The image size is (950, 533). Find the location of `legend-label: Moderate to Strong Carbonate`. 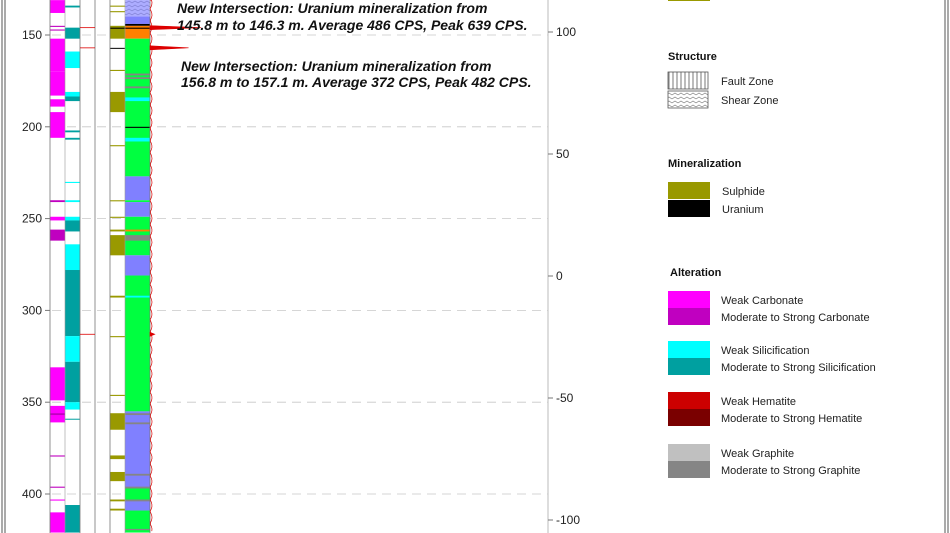

legend-label: Moderate to Strong Carbonate is located at coordinates (795, 318).